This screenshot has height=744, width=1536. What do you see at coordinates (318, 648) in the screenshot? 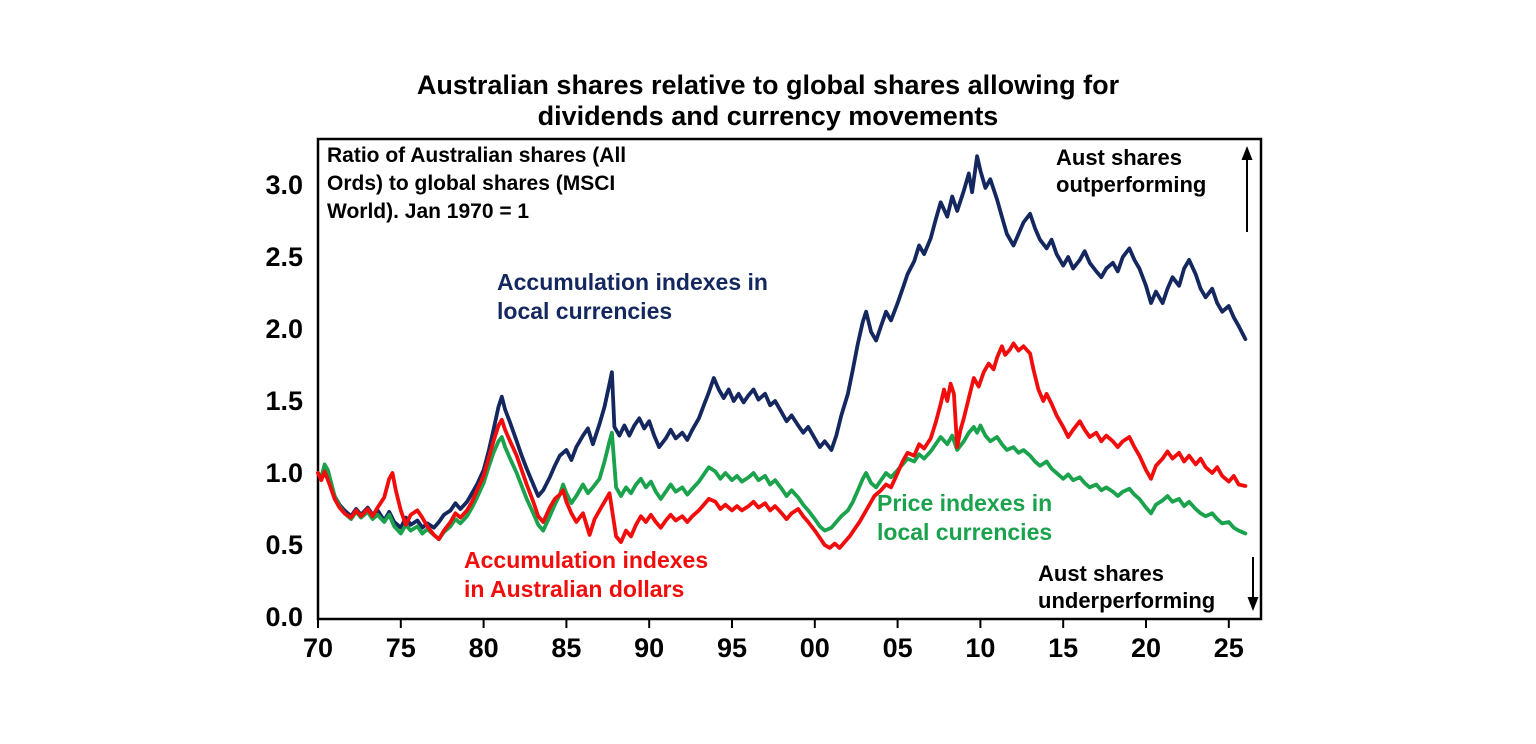
I see `x-tick-label: 70` at bounding box center [318, 648].